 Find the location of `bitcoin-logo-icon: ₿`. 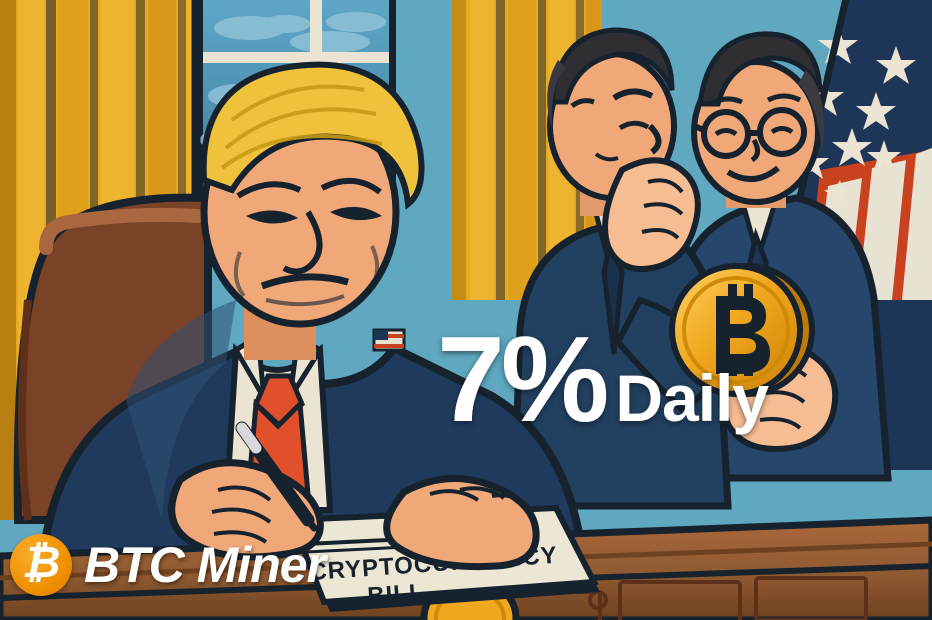

bitcoin-logo-icon: ₿ is located at coordinates (41, 565).